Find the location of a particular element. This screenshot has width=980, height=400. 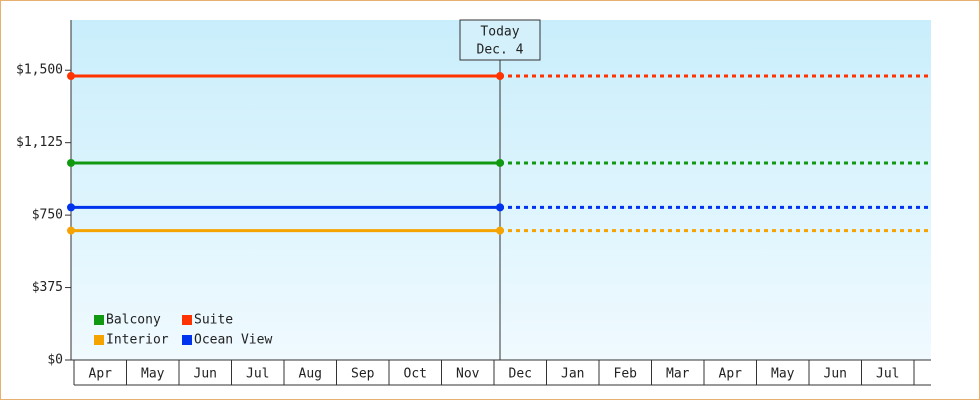

y-tick-label: $0 is located at coordinates (55, 360).